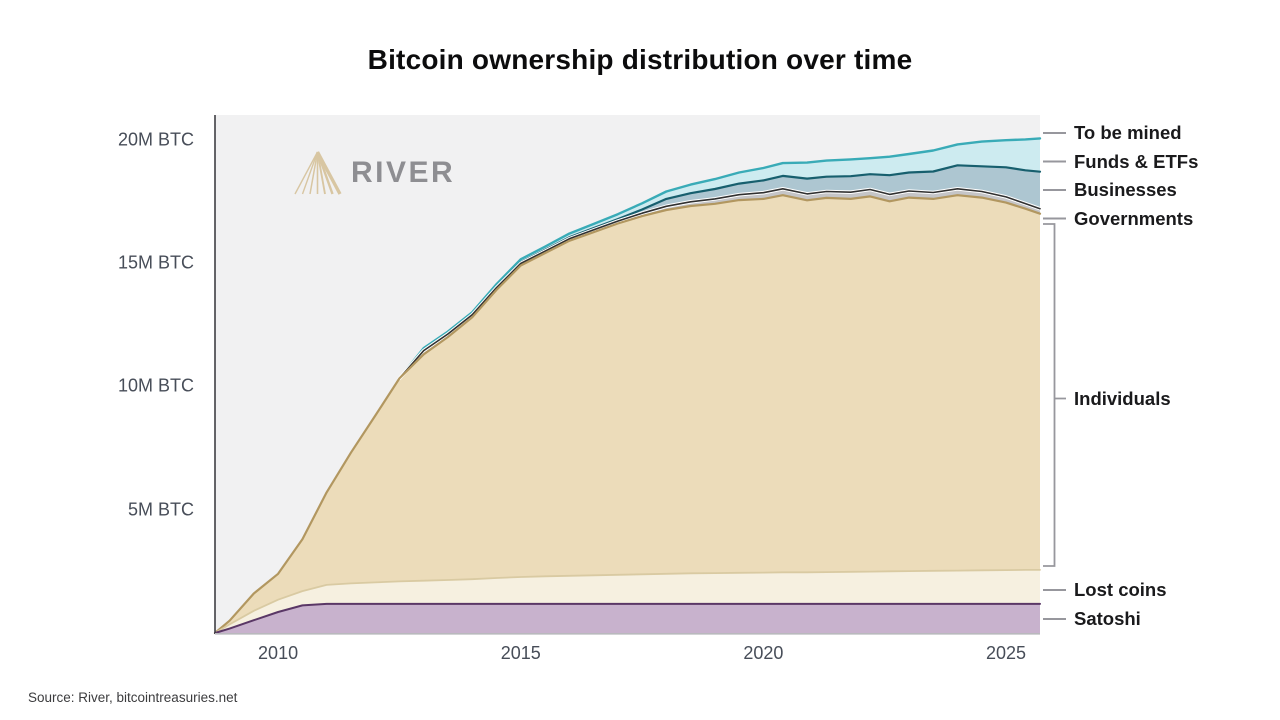  What do you see at coordinates (1107, 618) in the screenshot?
I see `legend-label-satoshi: Satoshi` at bounding box center [1107, 618].